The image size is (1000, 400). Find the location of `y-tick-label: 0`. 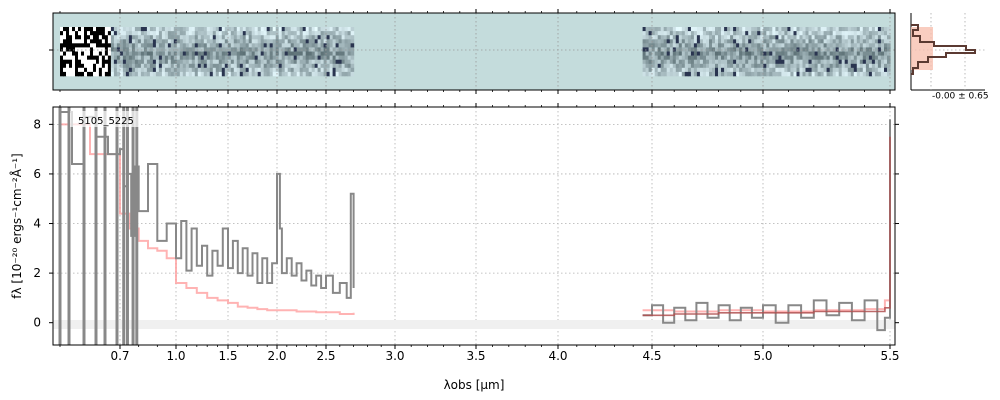

y-tick-label: 0 is located at coordinates (37, 323).